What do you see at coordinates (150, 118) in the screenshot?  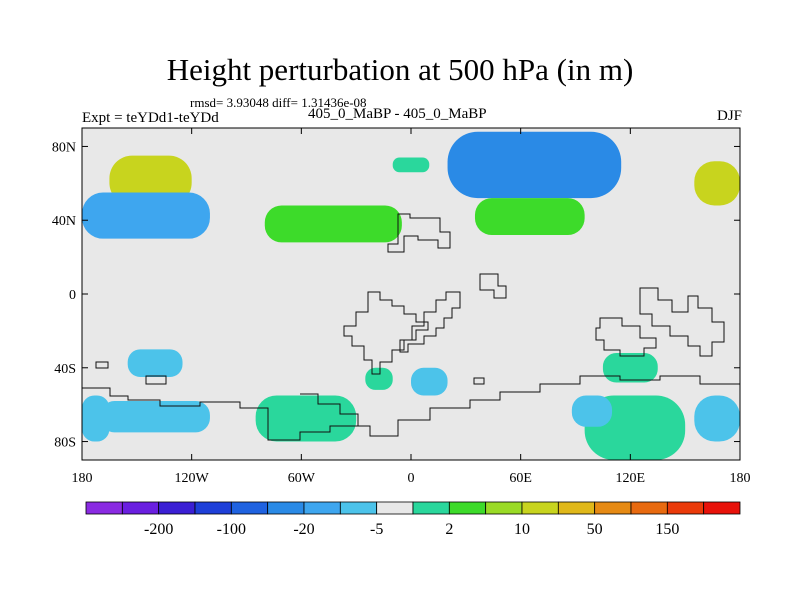 I see `experiment-label: Expt = teYDd1-teYDd` at bounding box center [150, 118].